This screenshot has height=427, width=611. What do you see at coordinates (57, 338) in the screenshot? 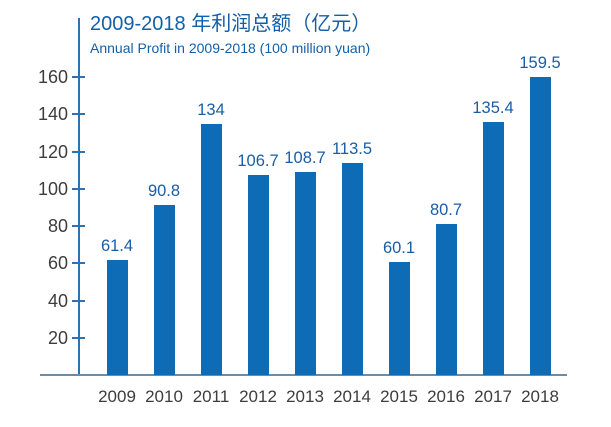
I see `y-tick-label: 20` at bounding box center [57, 338].